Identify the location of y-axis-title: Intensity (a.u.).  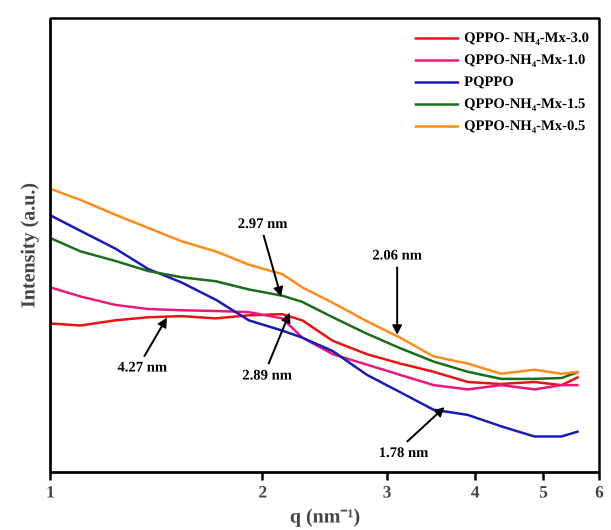
(29, 245).